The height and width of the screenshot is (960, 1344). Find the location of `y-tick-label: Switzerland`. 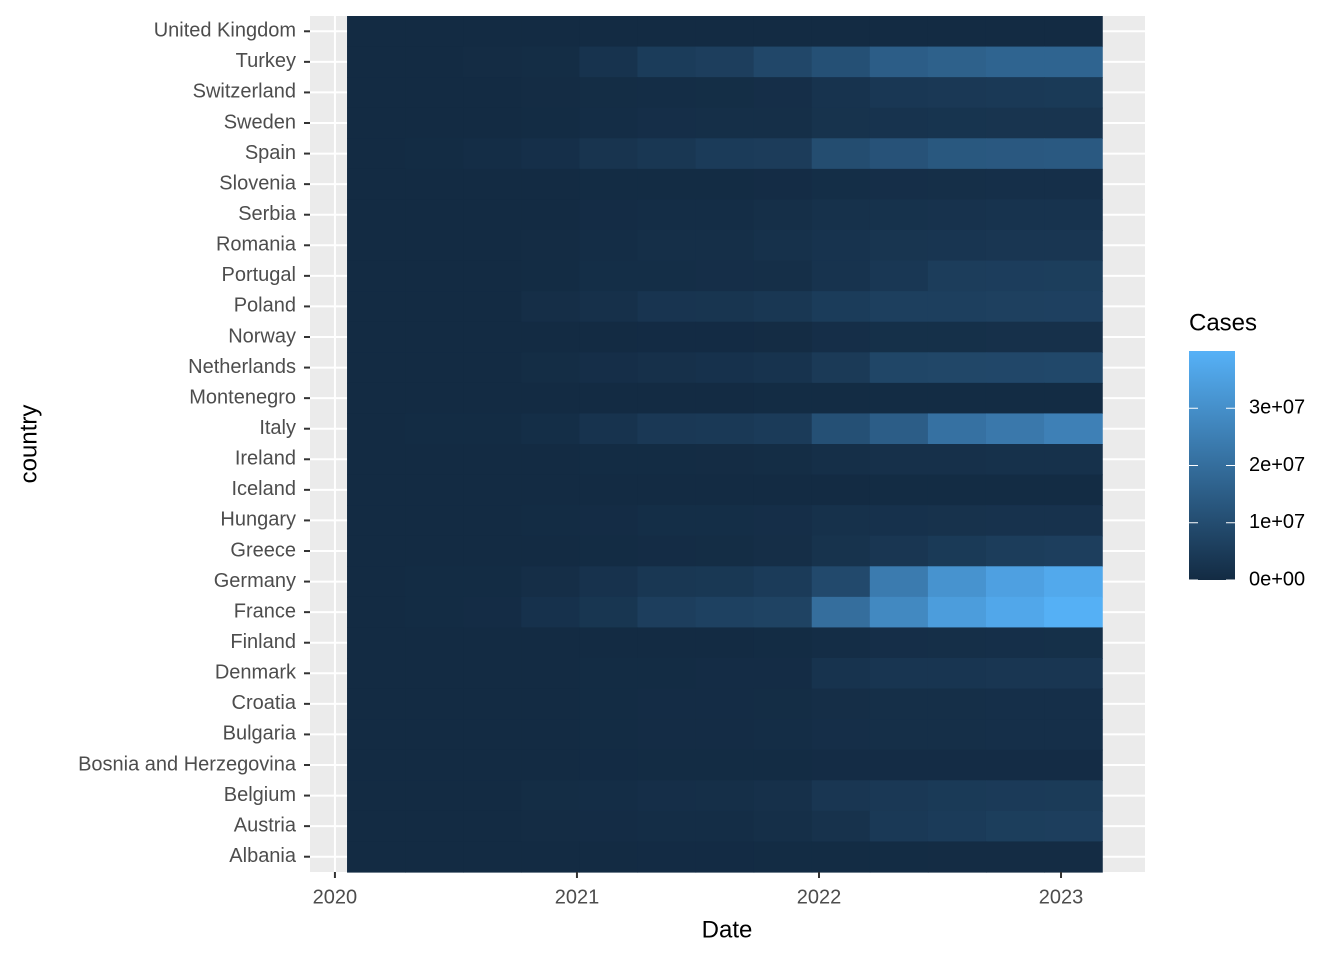

y-tick-label: Switzerland is located at coordinates (244, 92).